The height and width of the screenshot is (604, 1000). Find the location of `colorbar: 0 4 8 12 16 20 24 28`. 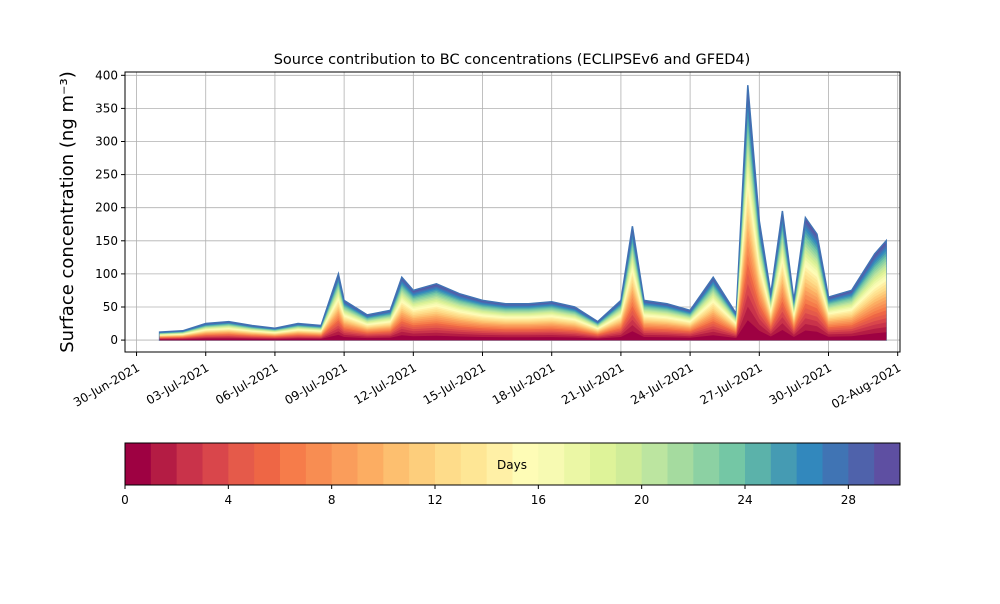

colorbar: 0 4 8 12 16 20 24 28 is located at coordinates (511, 474).